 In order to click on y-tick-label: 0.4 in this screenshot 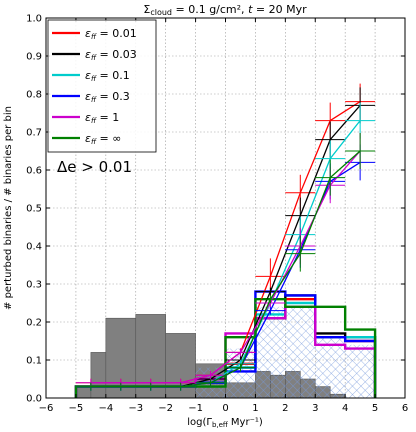, I will do `click(34, 247)`.